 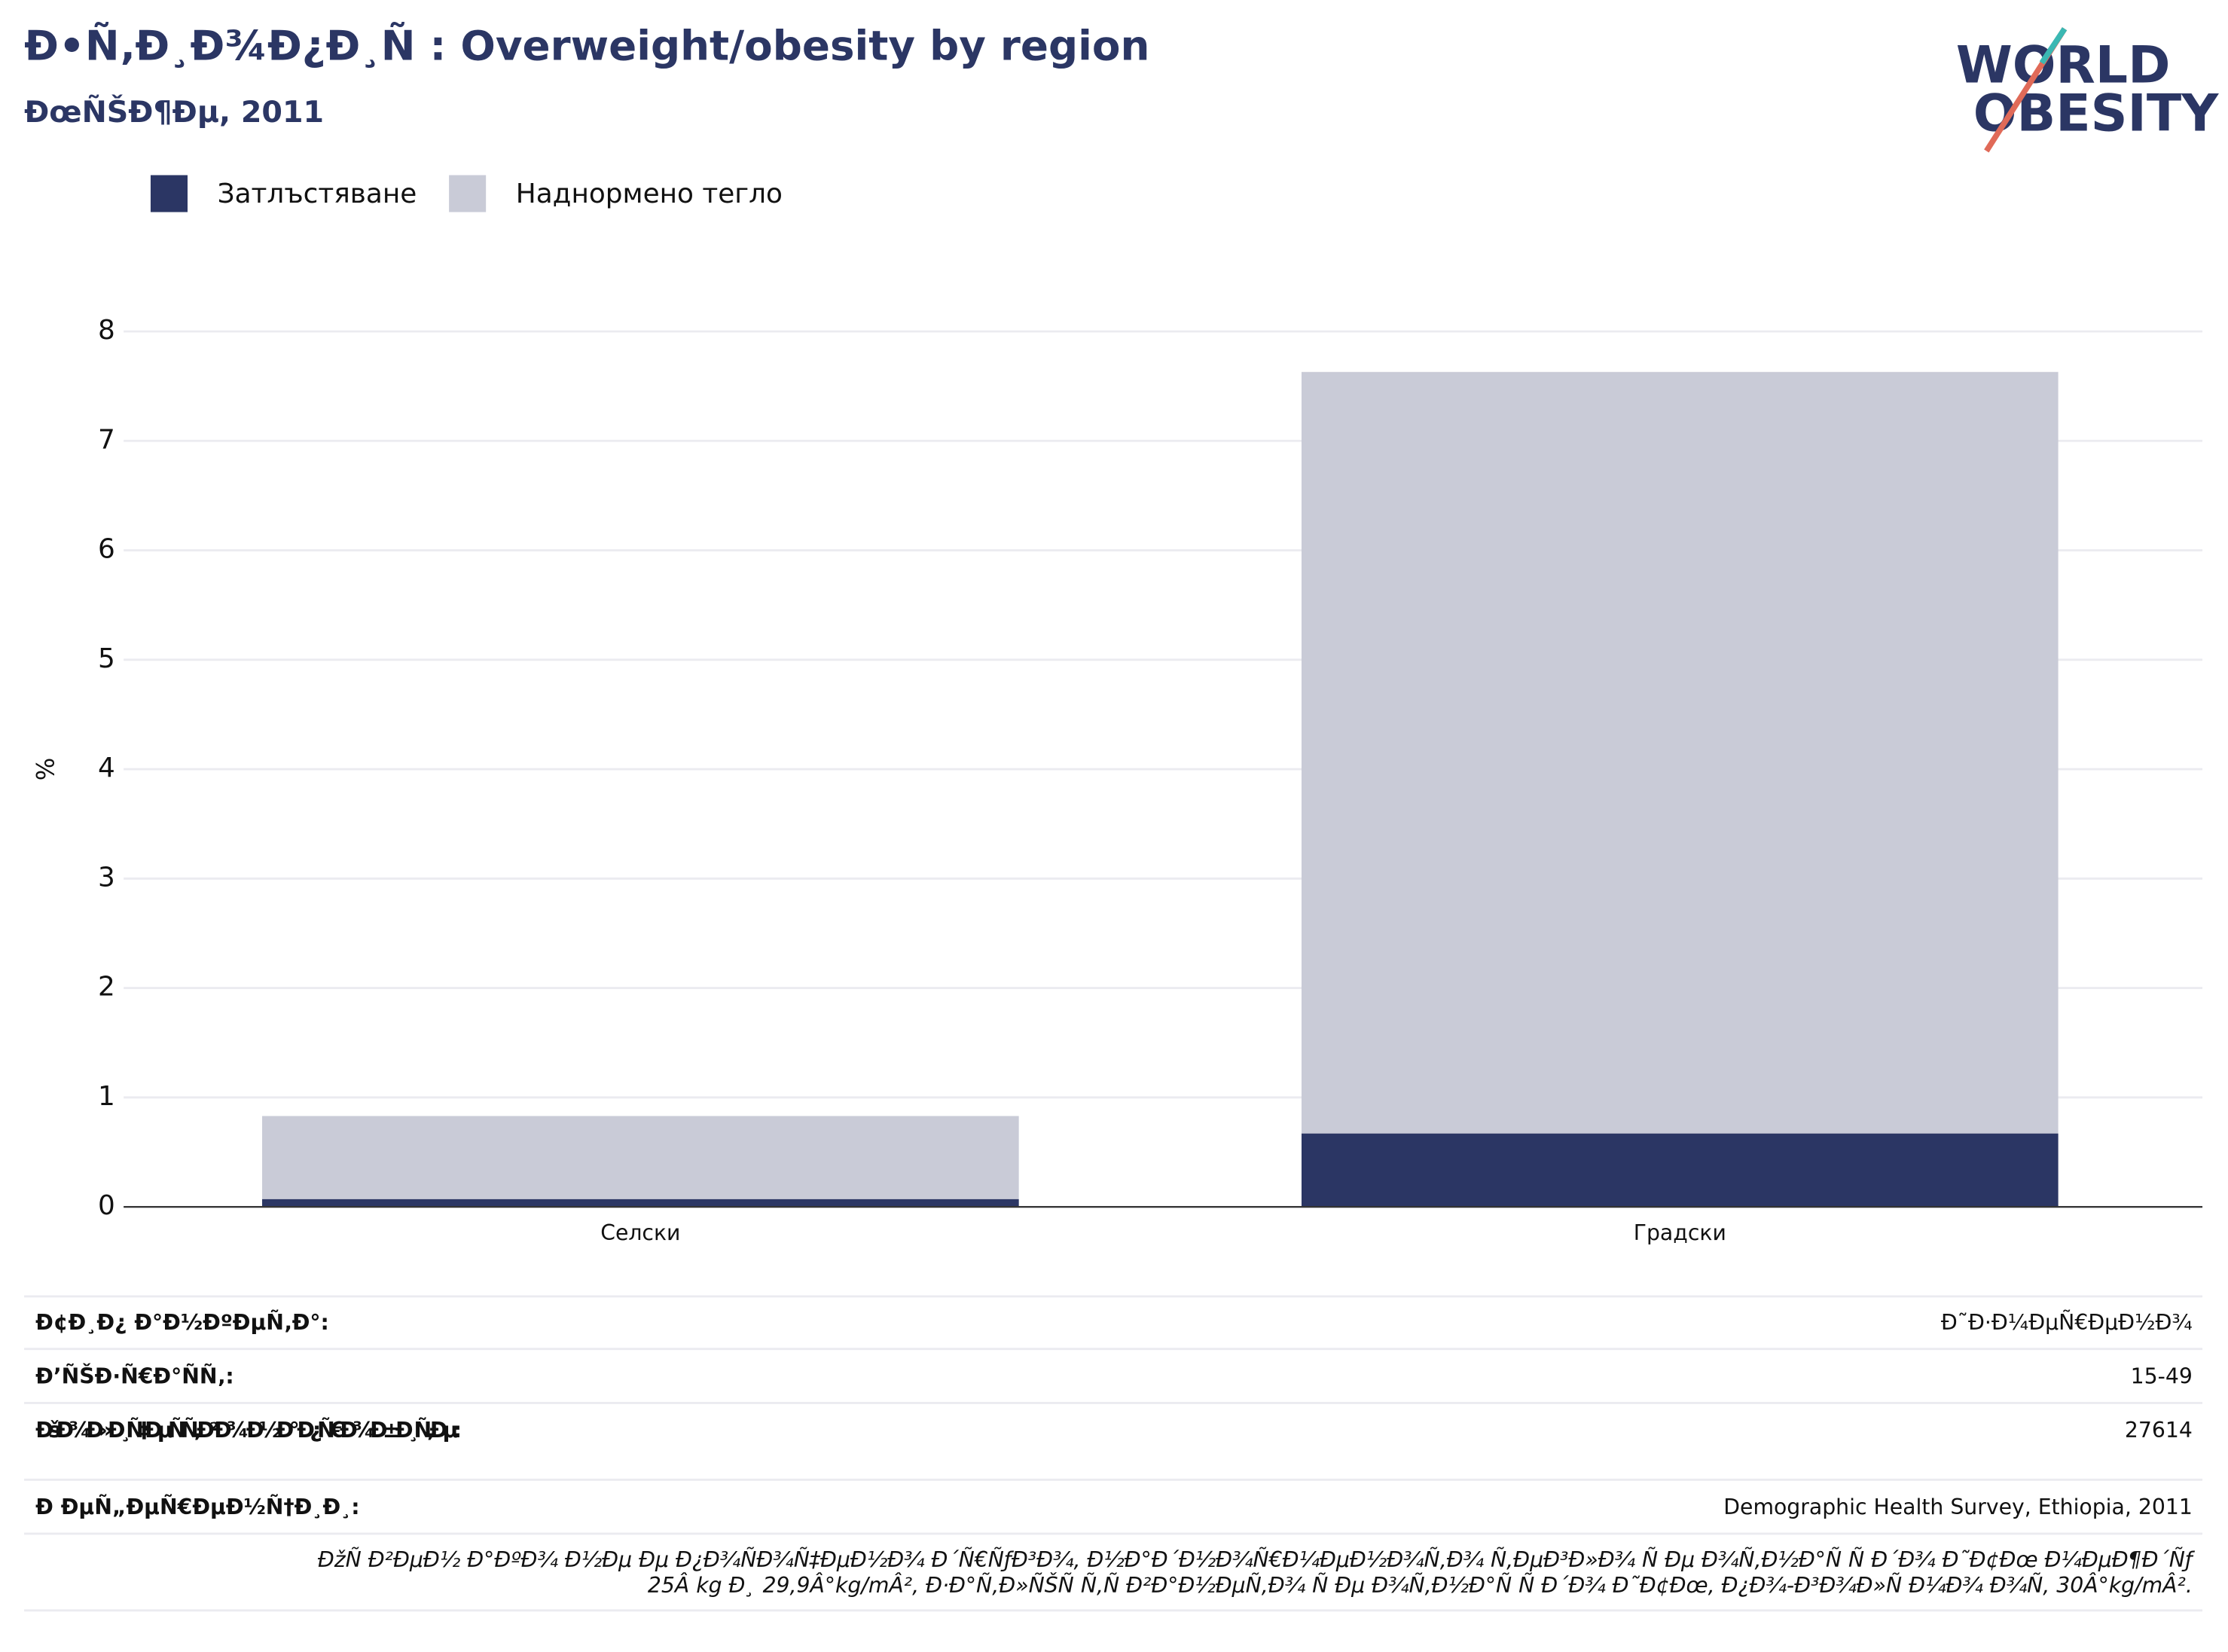 What do you see at coordinates (2053, 46) in the screenshot?
I see `logo-slash` at bounding box center [2053, 46].